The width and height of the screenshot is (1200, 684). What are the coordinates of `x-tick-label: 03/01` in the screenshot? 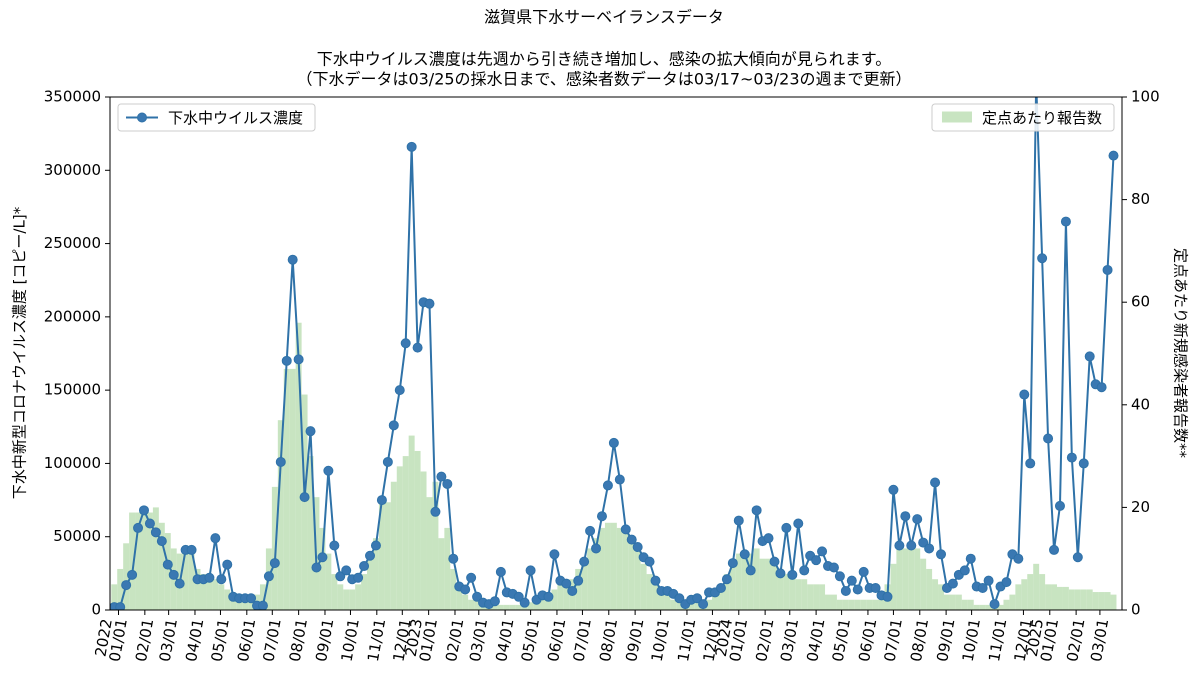 It's located at (1099, 640).